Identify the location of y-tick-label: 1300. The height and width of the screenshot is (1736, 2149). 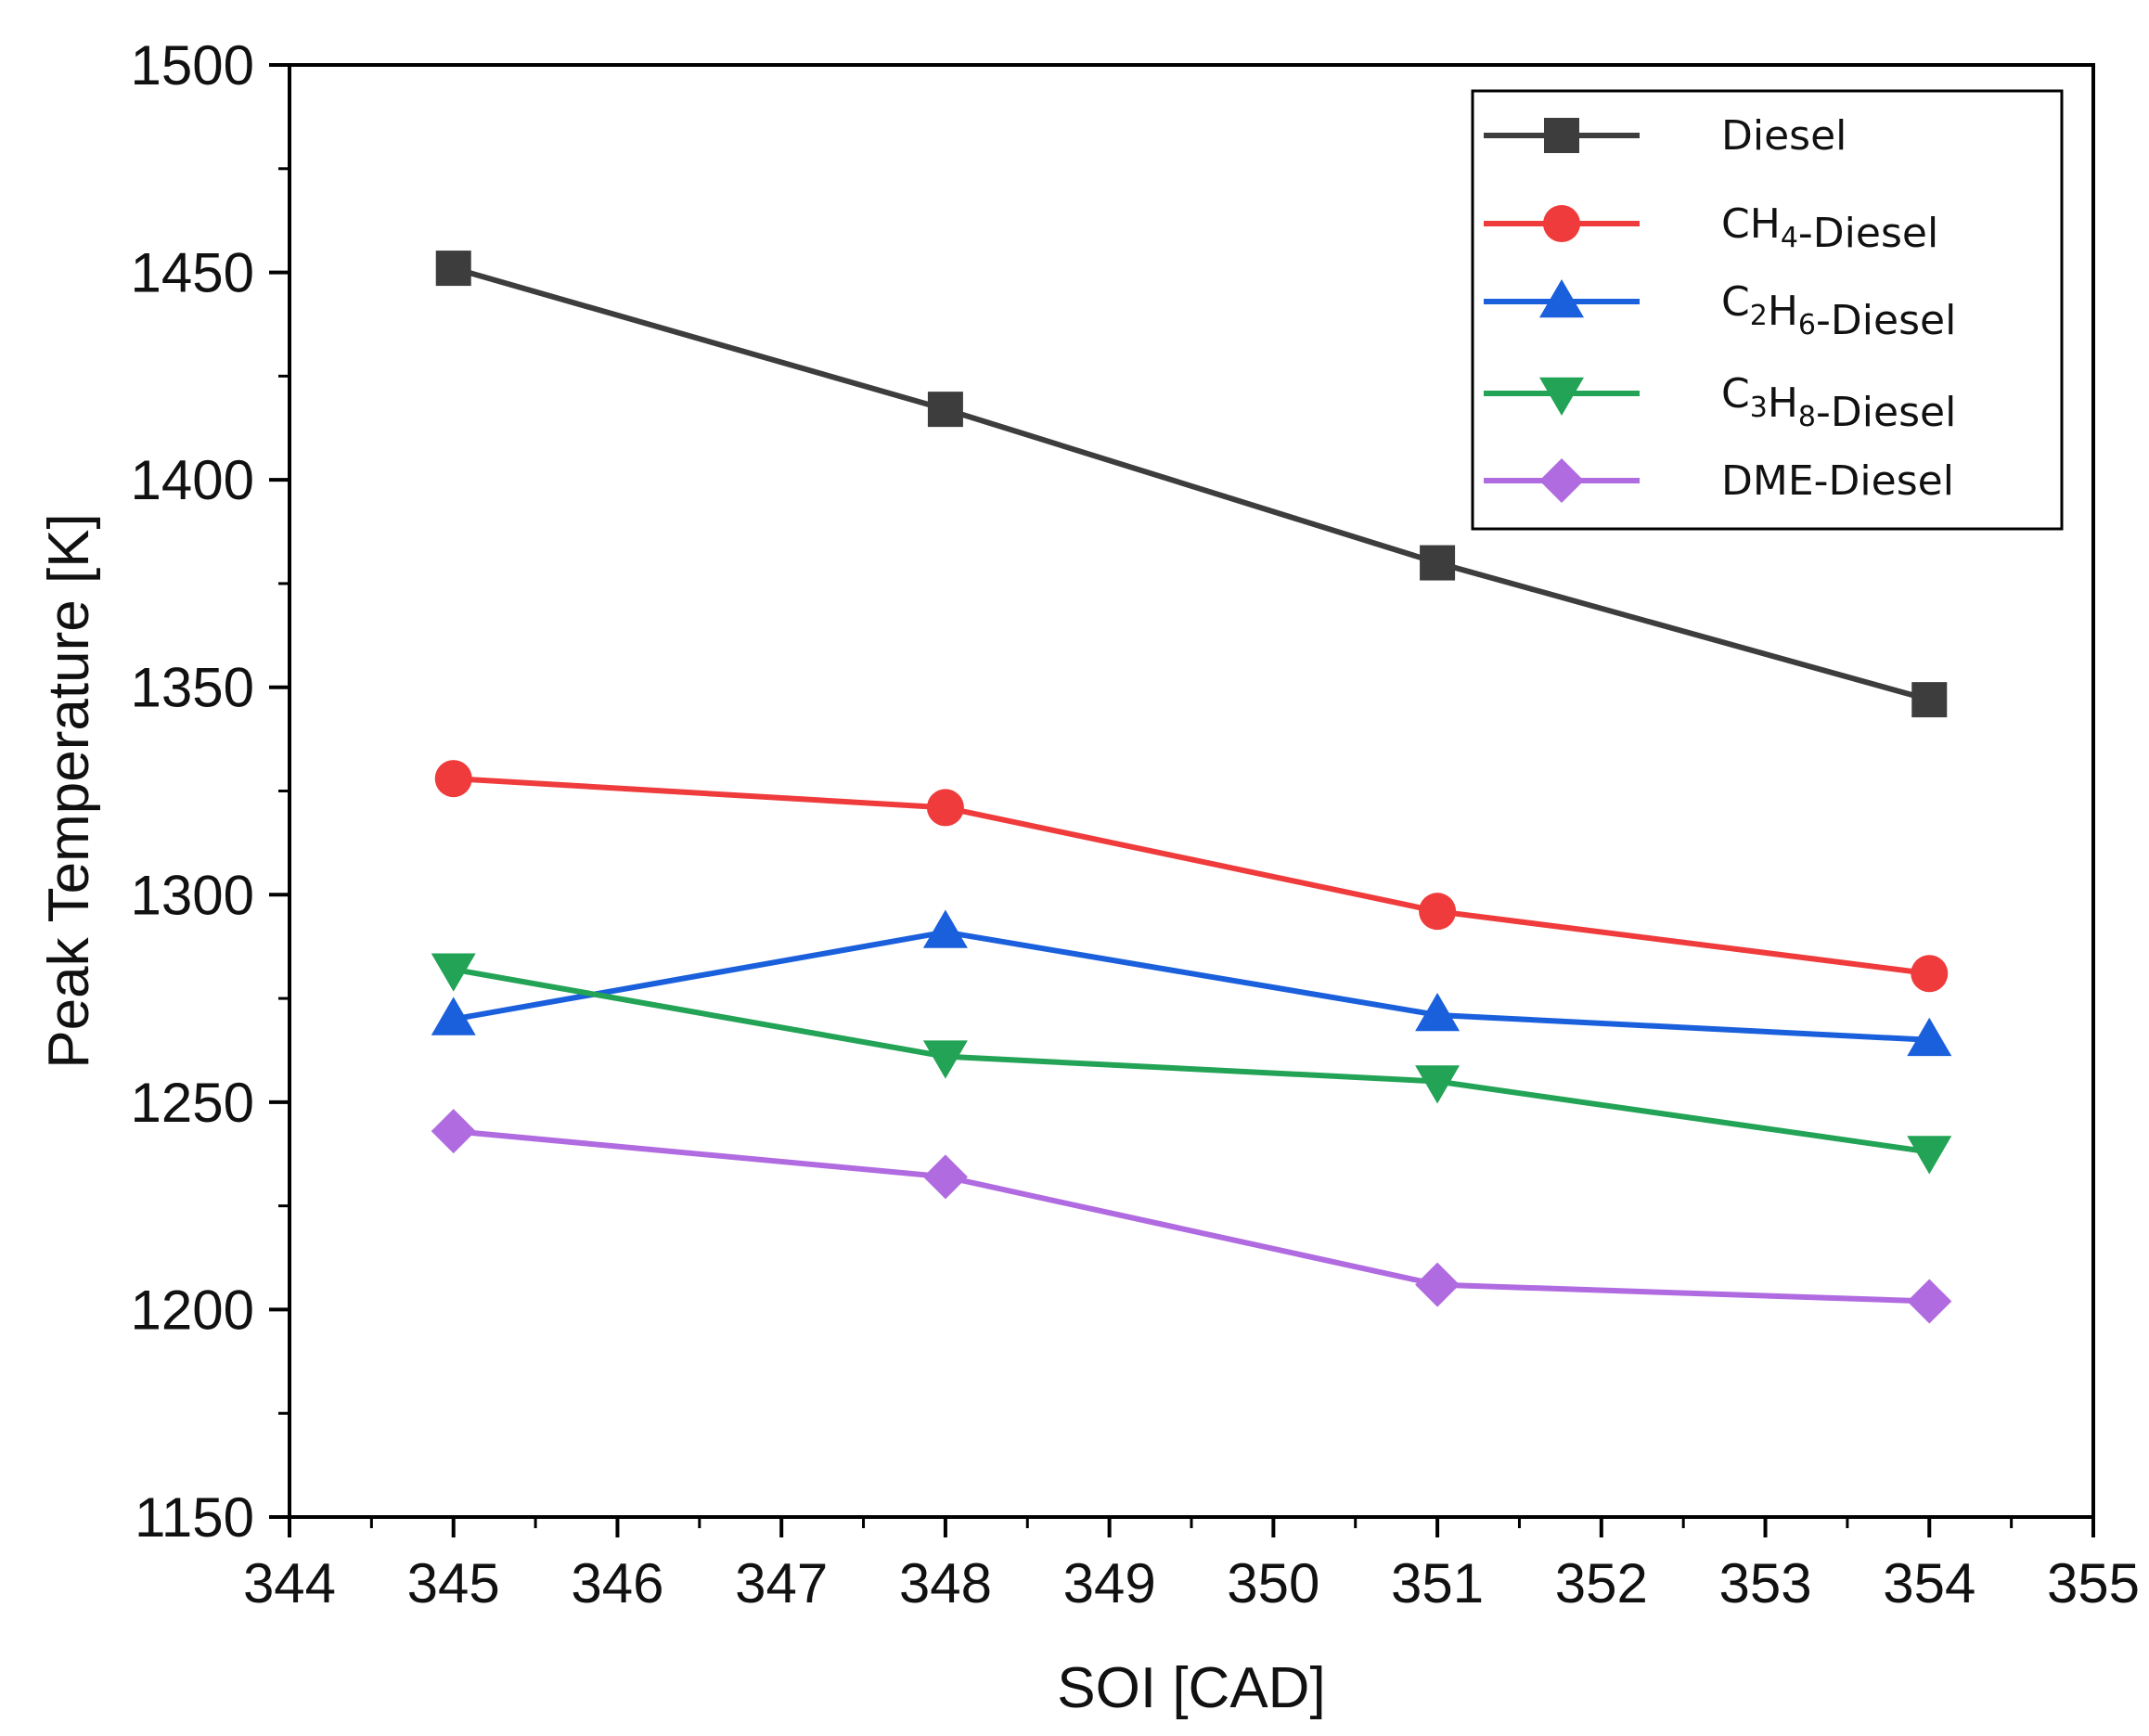
(192, 895).